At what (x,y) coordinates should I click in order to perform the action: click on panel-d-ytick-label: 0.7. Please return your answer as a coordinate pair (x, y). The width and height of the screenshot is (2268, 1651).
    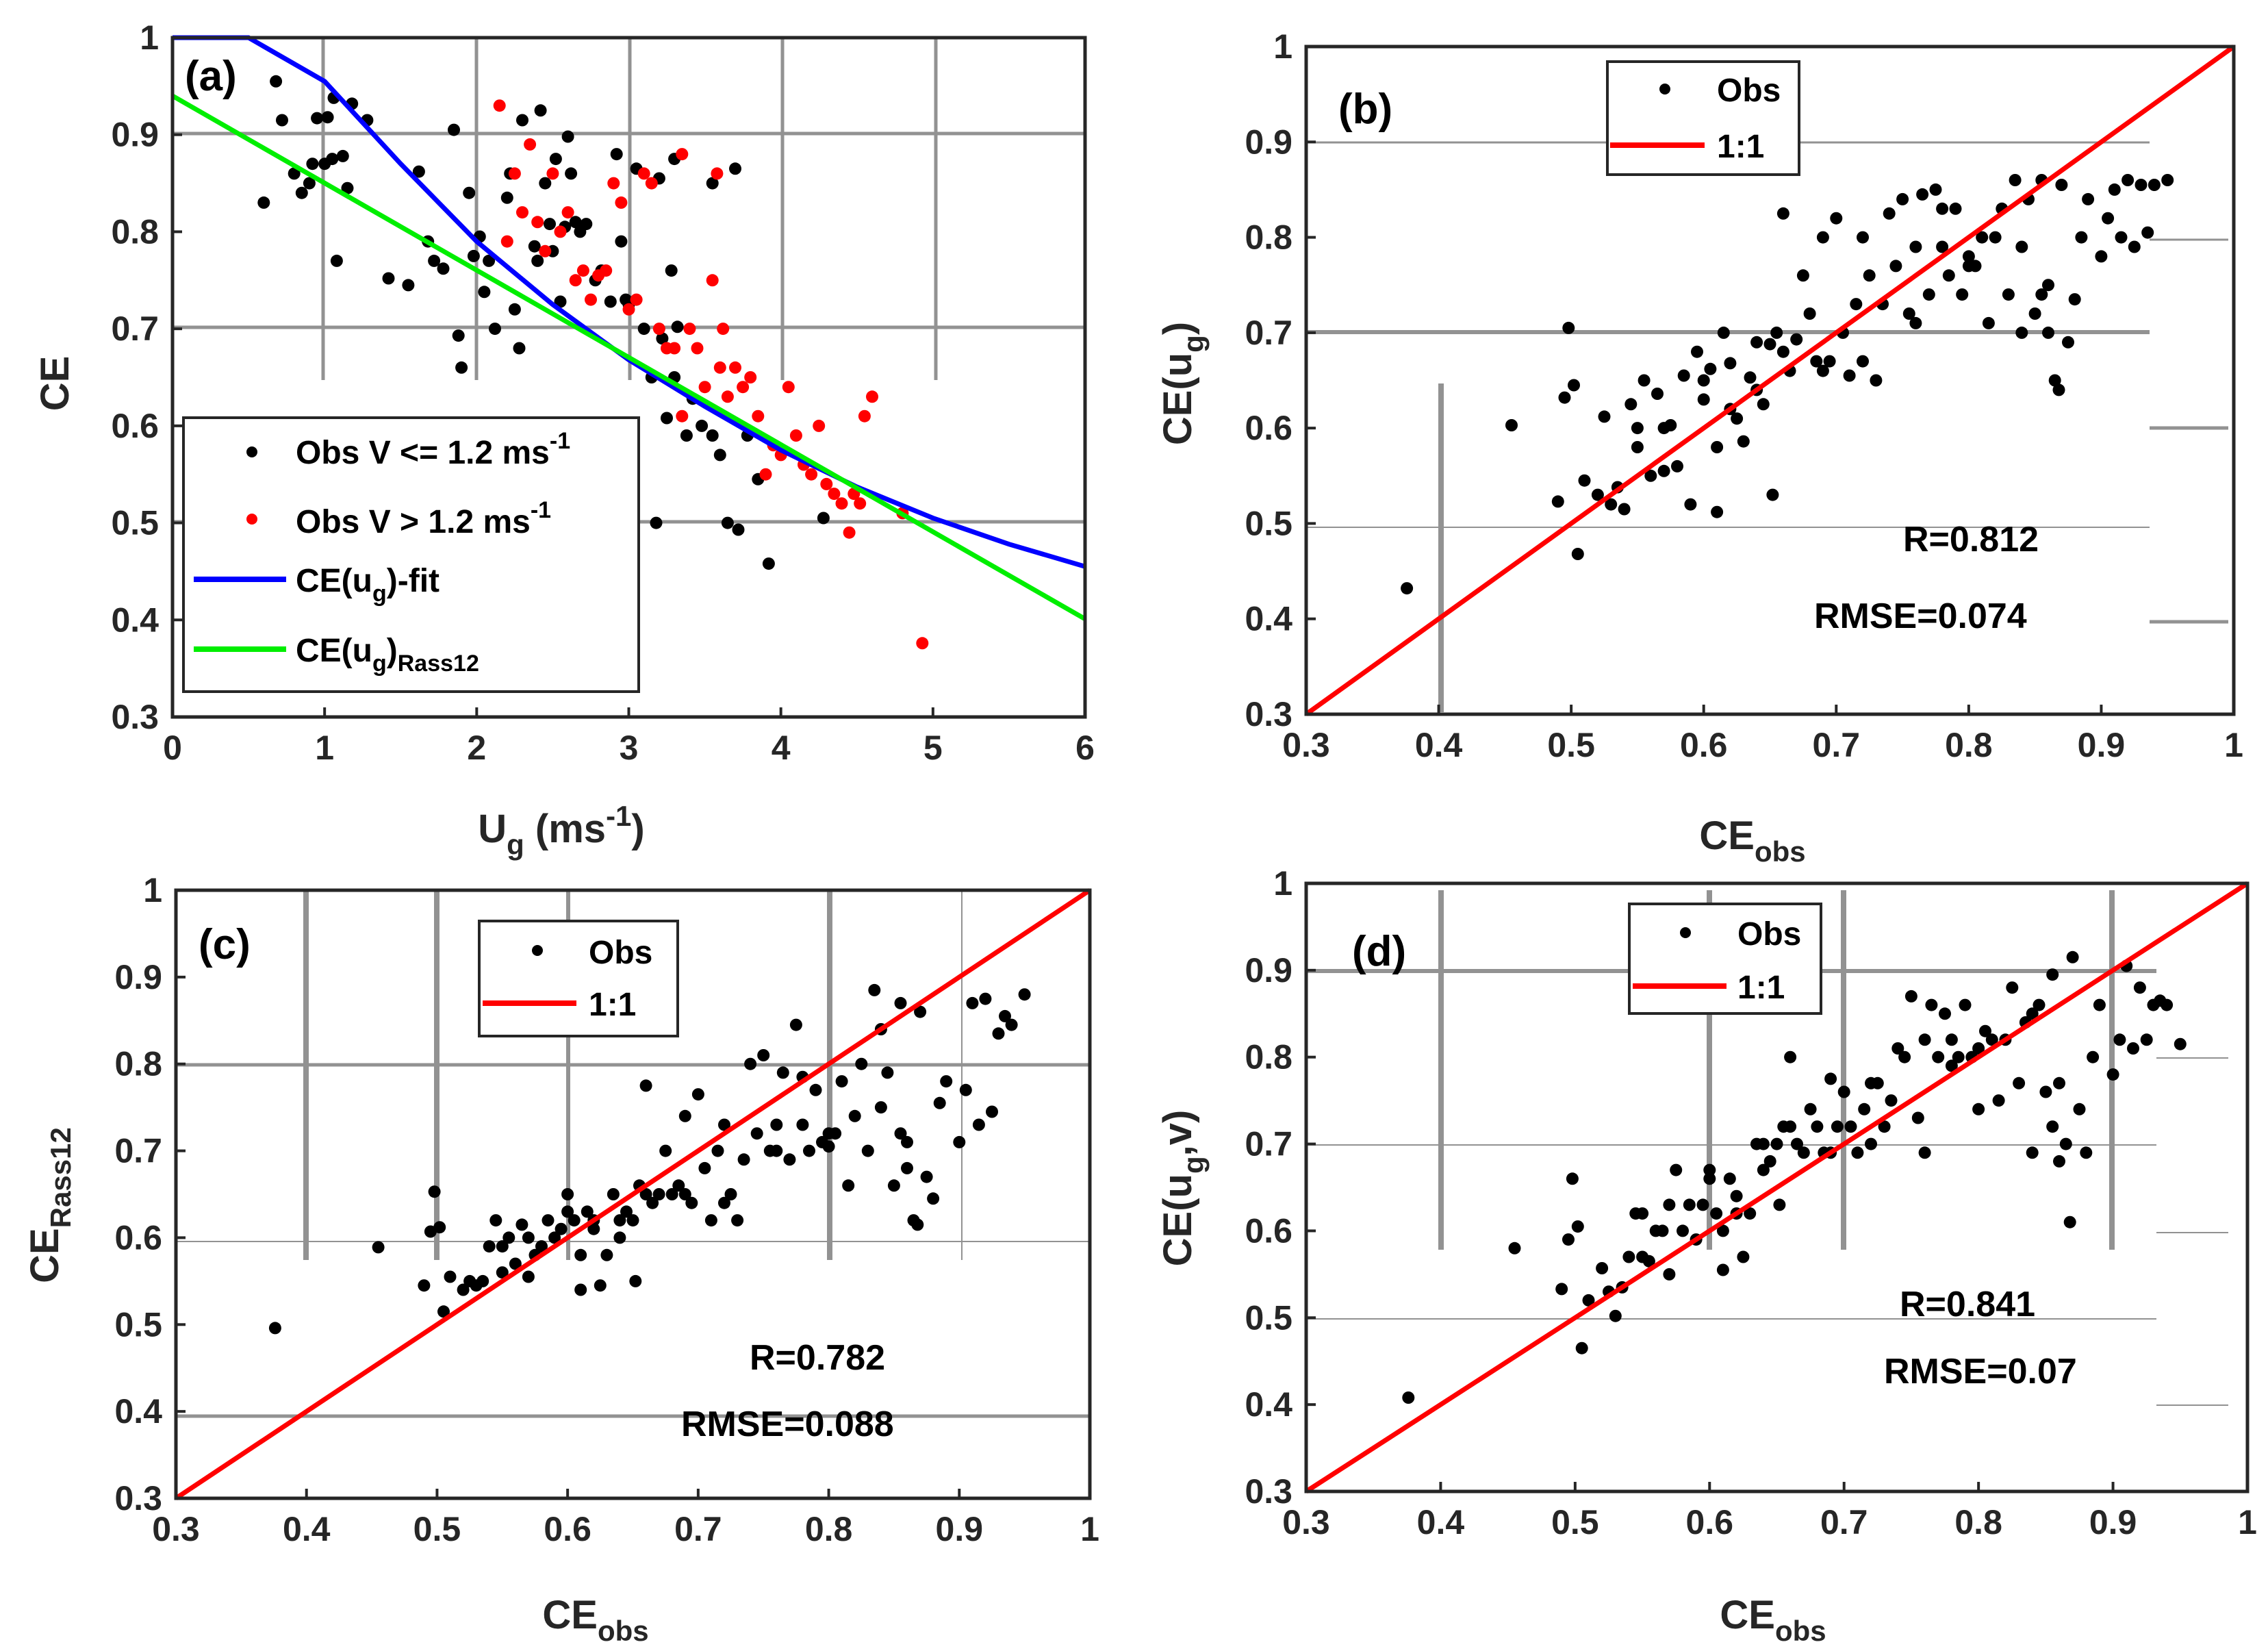
    Looking at the image, I should click on (1268, 1144).